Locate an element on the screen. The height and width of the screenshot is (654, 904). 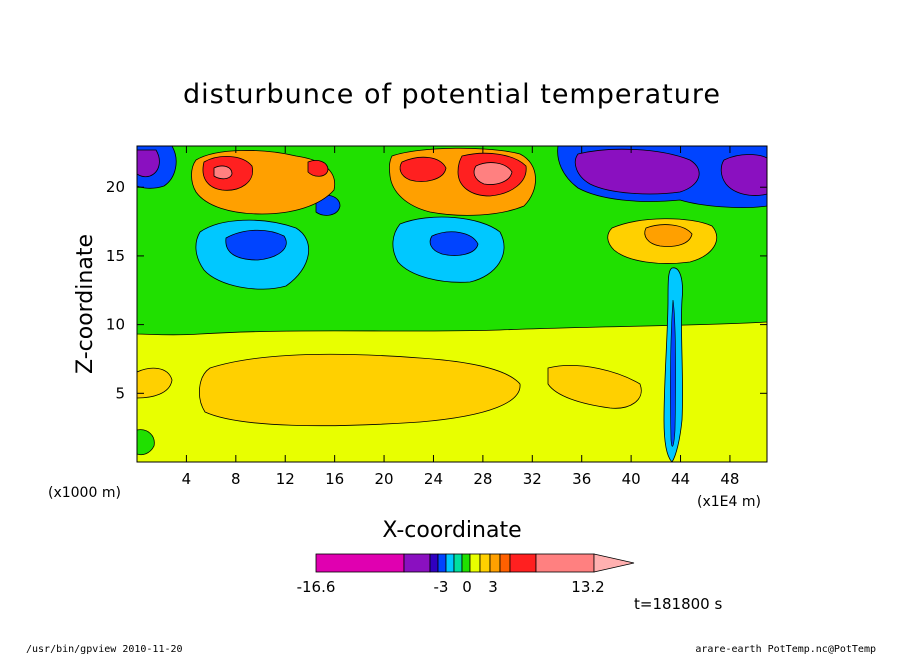
colorbar-arrow is located at coordinates (614, 563).